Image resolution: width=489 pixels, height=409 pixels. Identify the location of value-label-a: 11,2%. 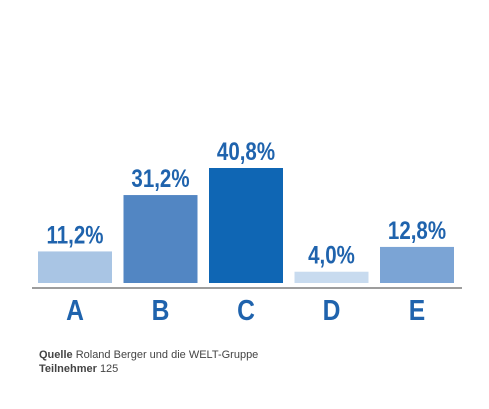
(75, 234).